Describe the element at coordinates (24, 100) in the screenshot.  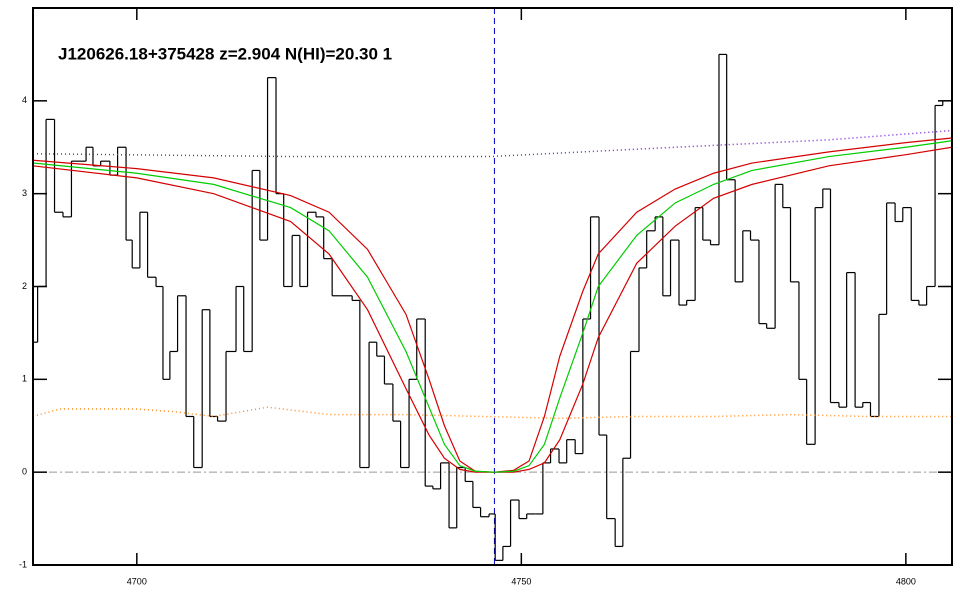
I see `y-tick-label: 4` at that location.